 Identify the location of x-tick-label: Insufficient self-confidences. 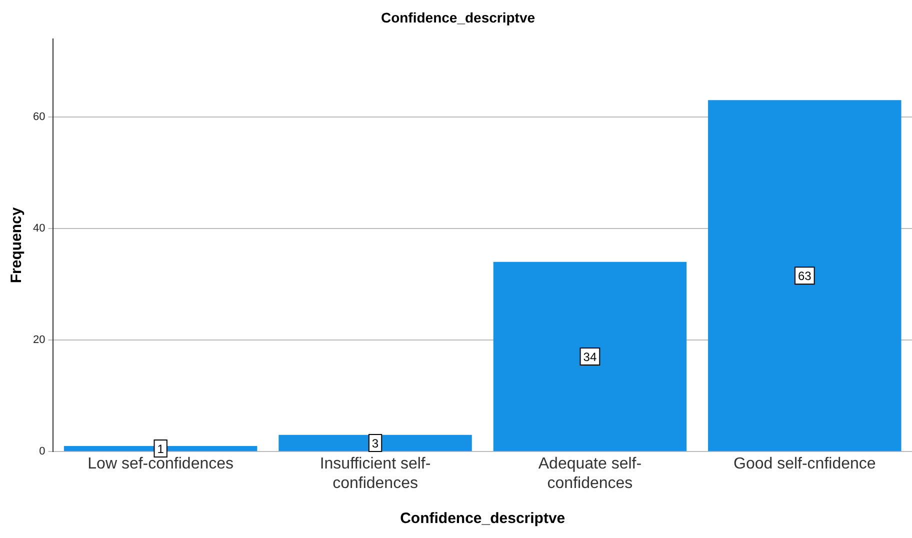
(375, 474).